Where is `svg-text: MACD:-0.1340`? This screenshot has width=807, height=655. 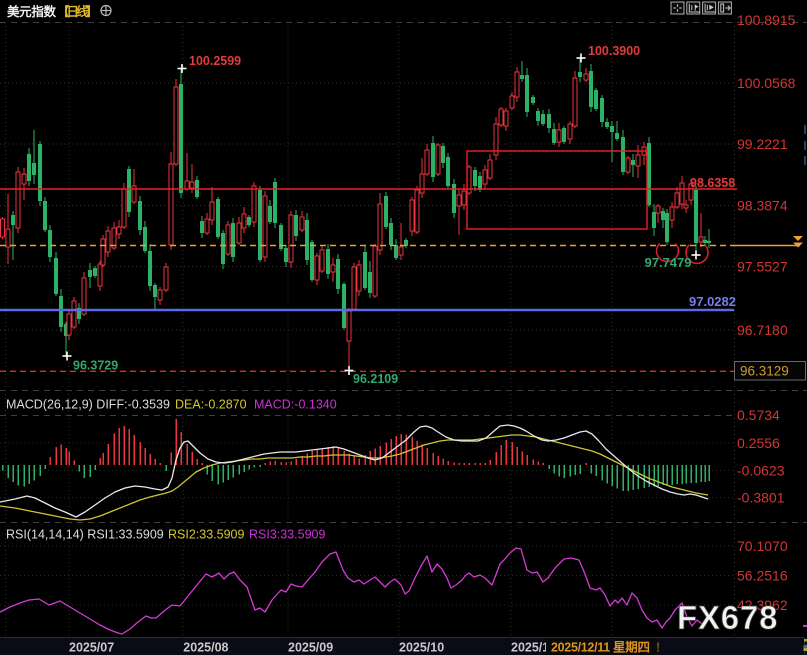 svg-text: MACD:-0.1340 is located at coordinates (295, 405).